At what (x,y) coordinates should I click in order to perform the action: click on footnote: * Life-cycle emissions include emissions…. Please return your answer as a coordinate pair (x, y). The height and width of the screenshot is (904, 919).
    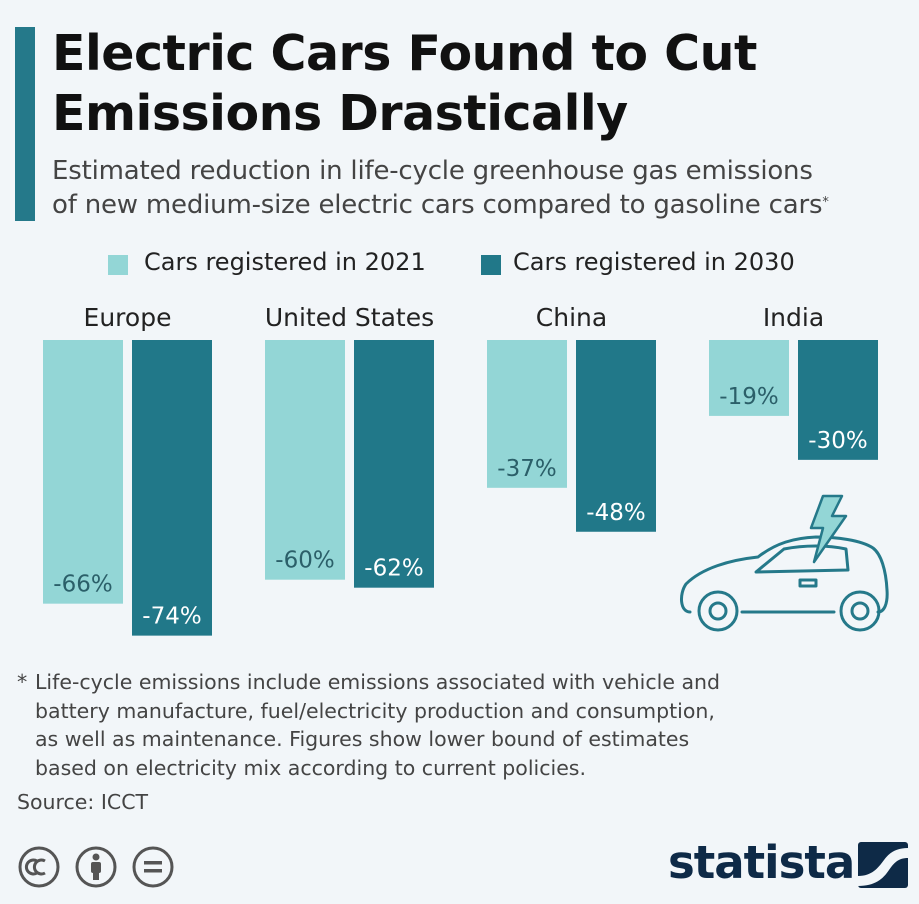
    Looking at the image, I should click on (417, 725).